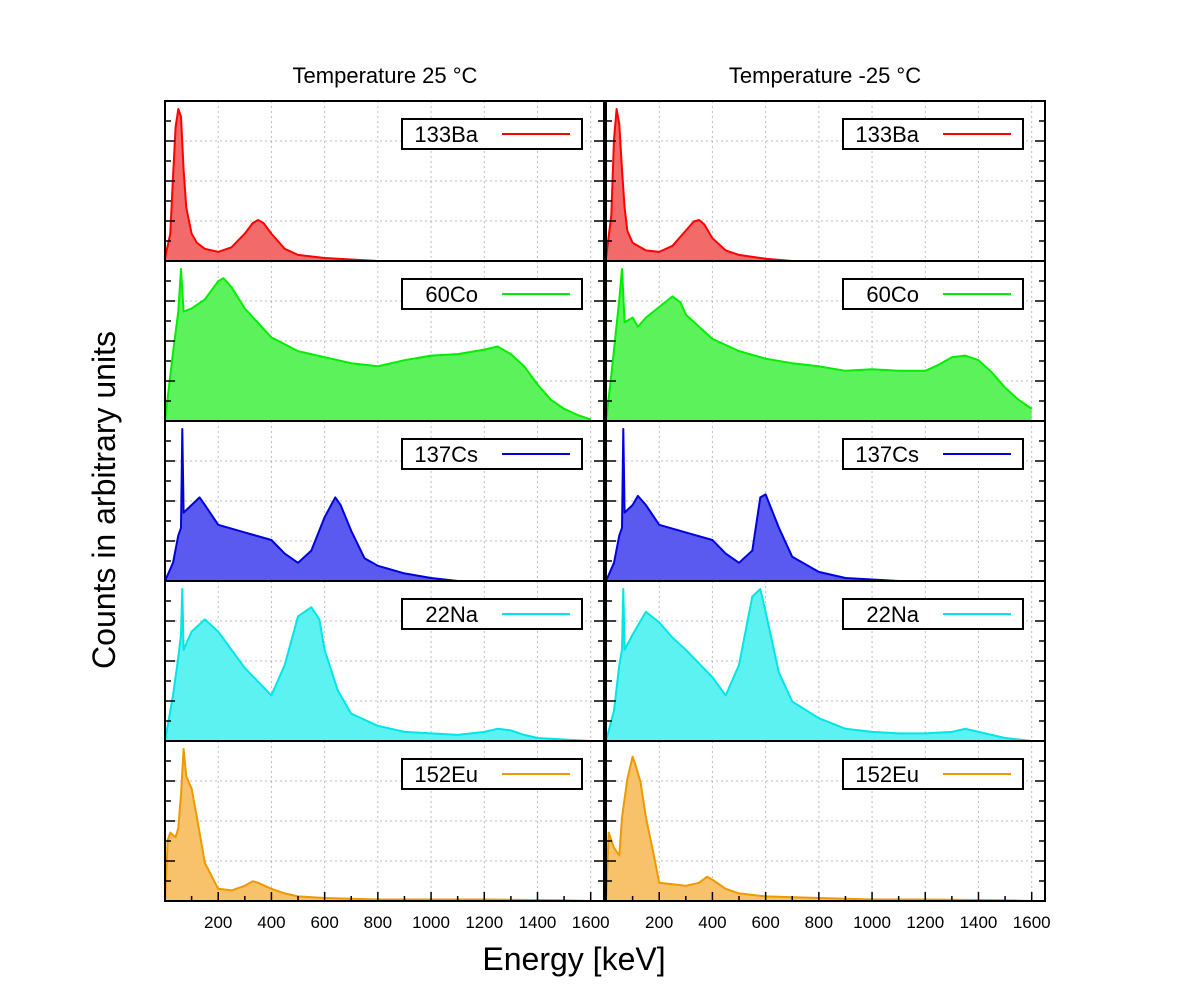 Image resolution: width=1200 pixels, height=1005 pixels. I want to click on panel-152Eu-cold: 152Eu, so click(825, 821).